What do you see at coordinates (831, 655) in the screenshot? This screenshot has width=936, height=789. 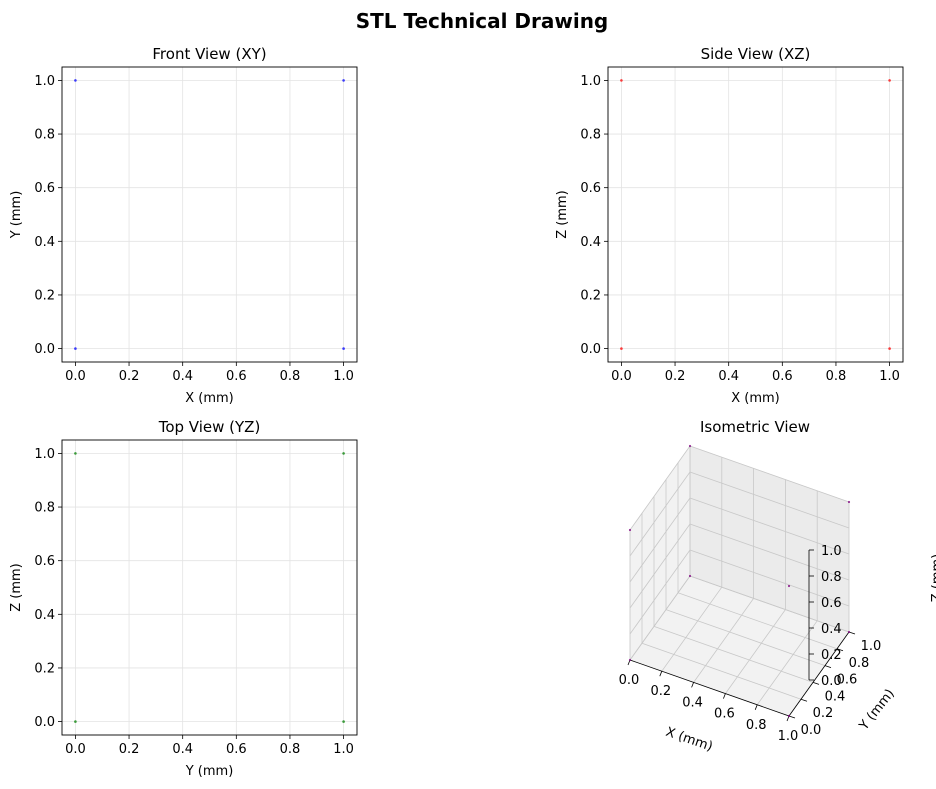 I see `z-tick-label: 0.2` at bounding box center [831, 655].